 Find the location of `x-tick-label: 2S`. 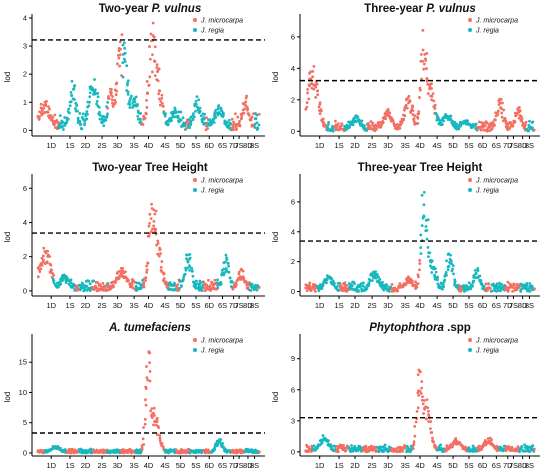

x-tick-label: 2S is located at coordinates (372, 145).